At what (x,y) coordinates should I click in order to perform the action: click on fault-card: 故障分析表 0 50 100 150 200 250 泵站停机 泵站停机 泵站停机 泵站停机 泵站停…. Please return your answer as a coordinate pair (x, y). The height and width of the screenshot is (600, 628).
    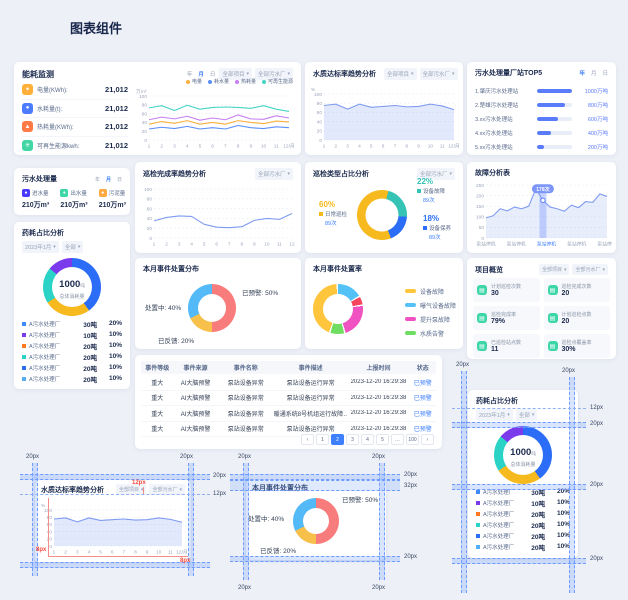
    Looking at the image, I should click on (542, 207).